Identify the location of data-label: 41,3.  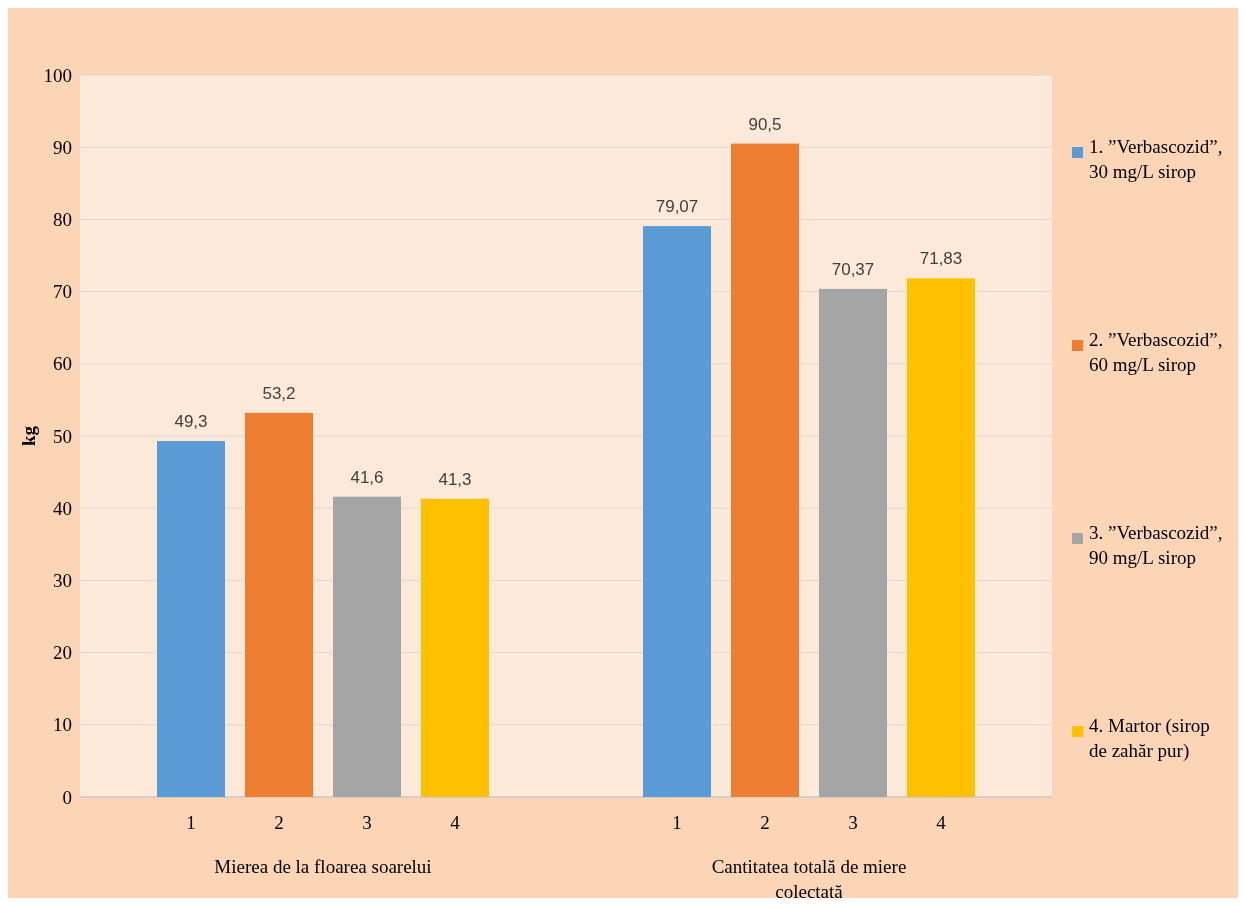
(455, 479).